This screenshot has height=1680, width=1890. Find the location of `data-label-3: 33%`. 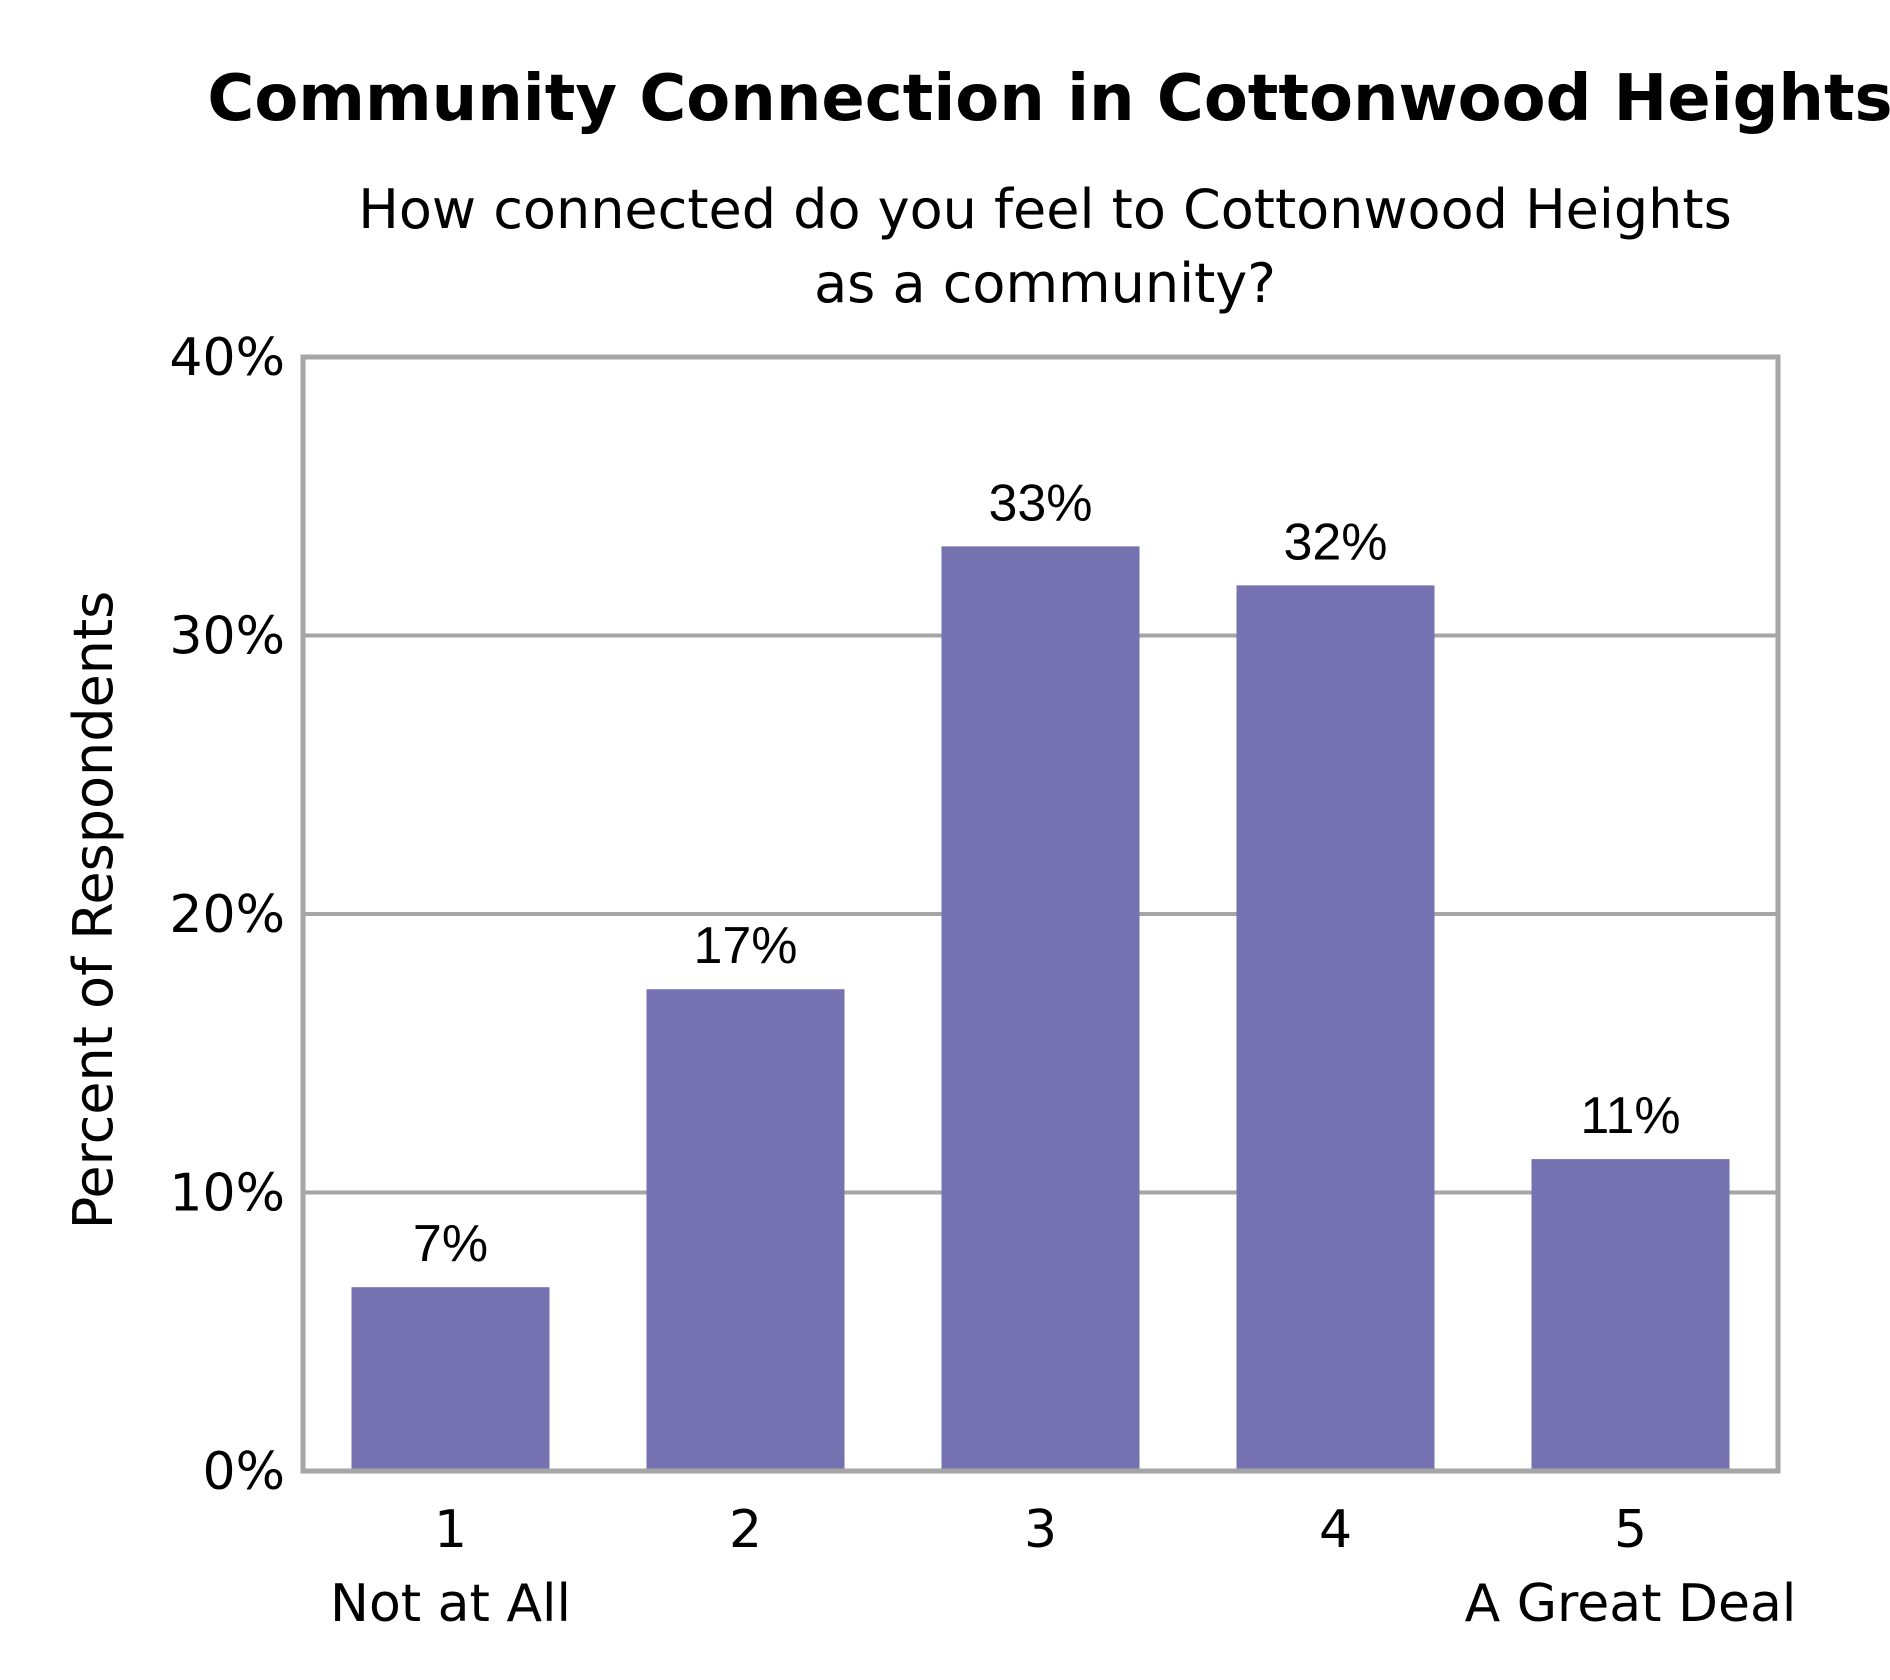

data-label-3: 33% is located at coordinates (1040, 503).